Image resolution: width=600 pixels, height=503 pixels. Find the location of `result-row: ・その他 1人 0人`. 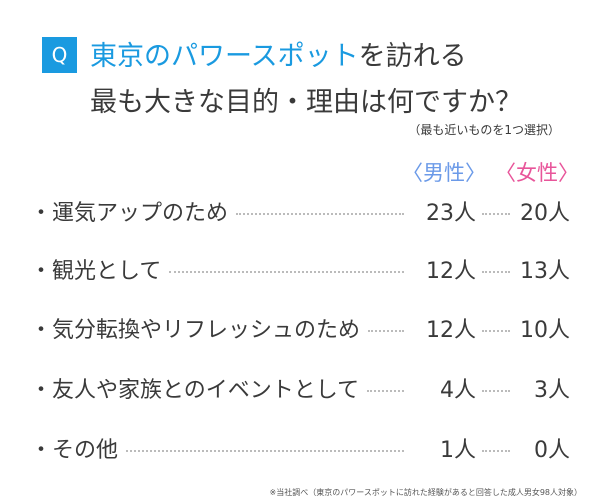

result-row: ・その他 1人 0人 is located at coordinates (300, 448).